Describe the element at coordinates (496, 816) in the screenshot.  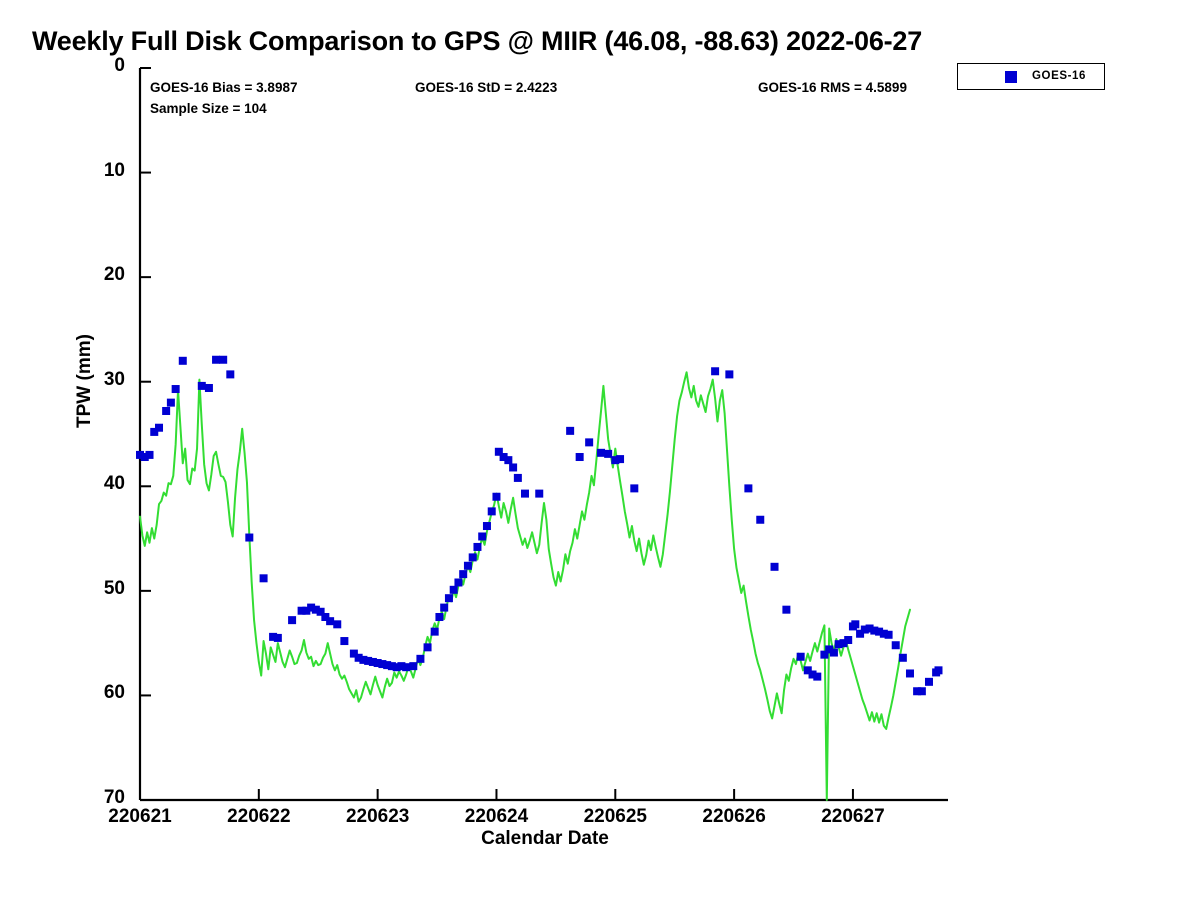
I see `x-tick-label: 220624` at that location.